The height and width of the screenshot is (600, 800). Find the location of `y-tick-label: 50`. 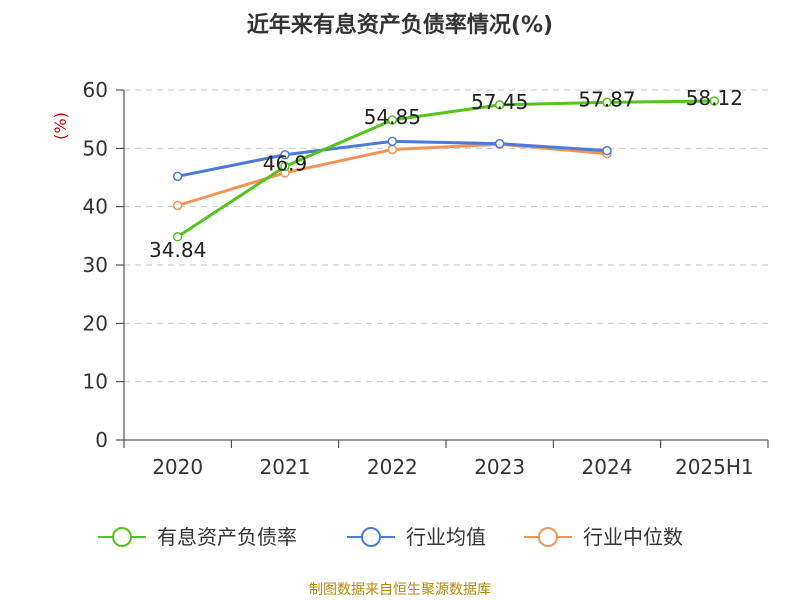

y-tick-label: 50 is located at coordinates (95, 148).